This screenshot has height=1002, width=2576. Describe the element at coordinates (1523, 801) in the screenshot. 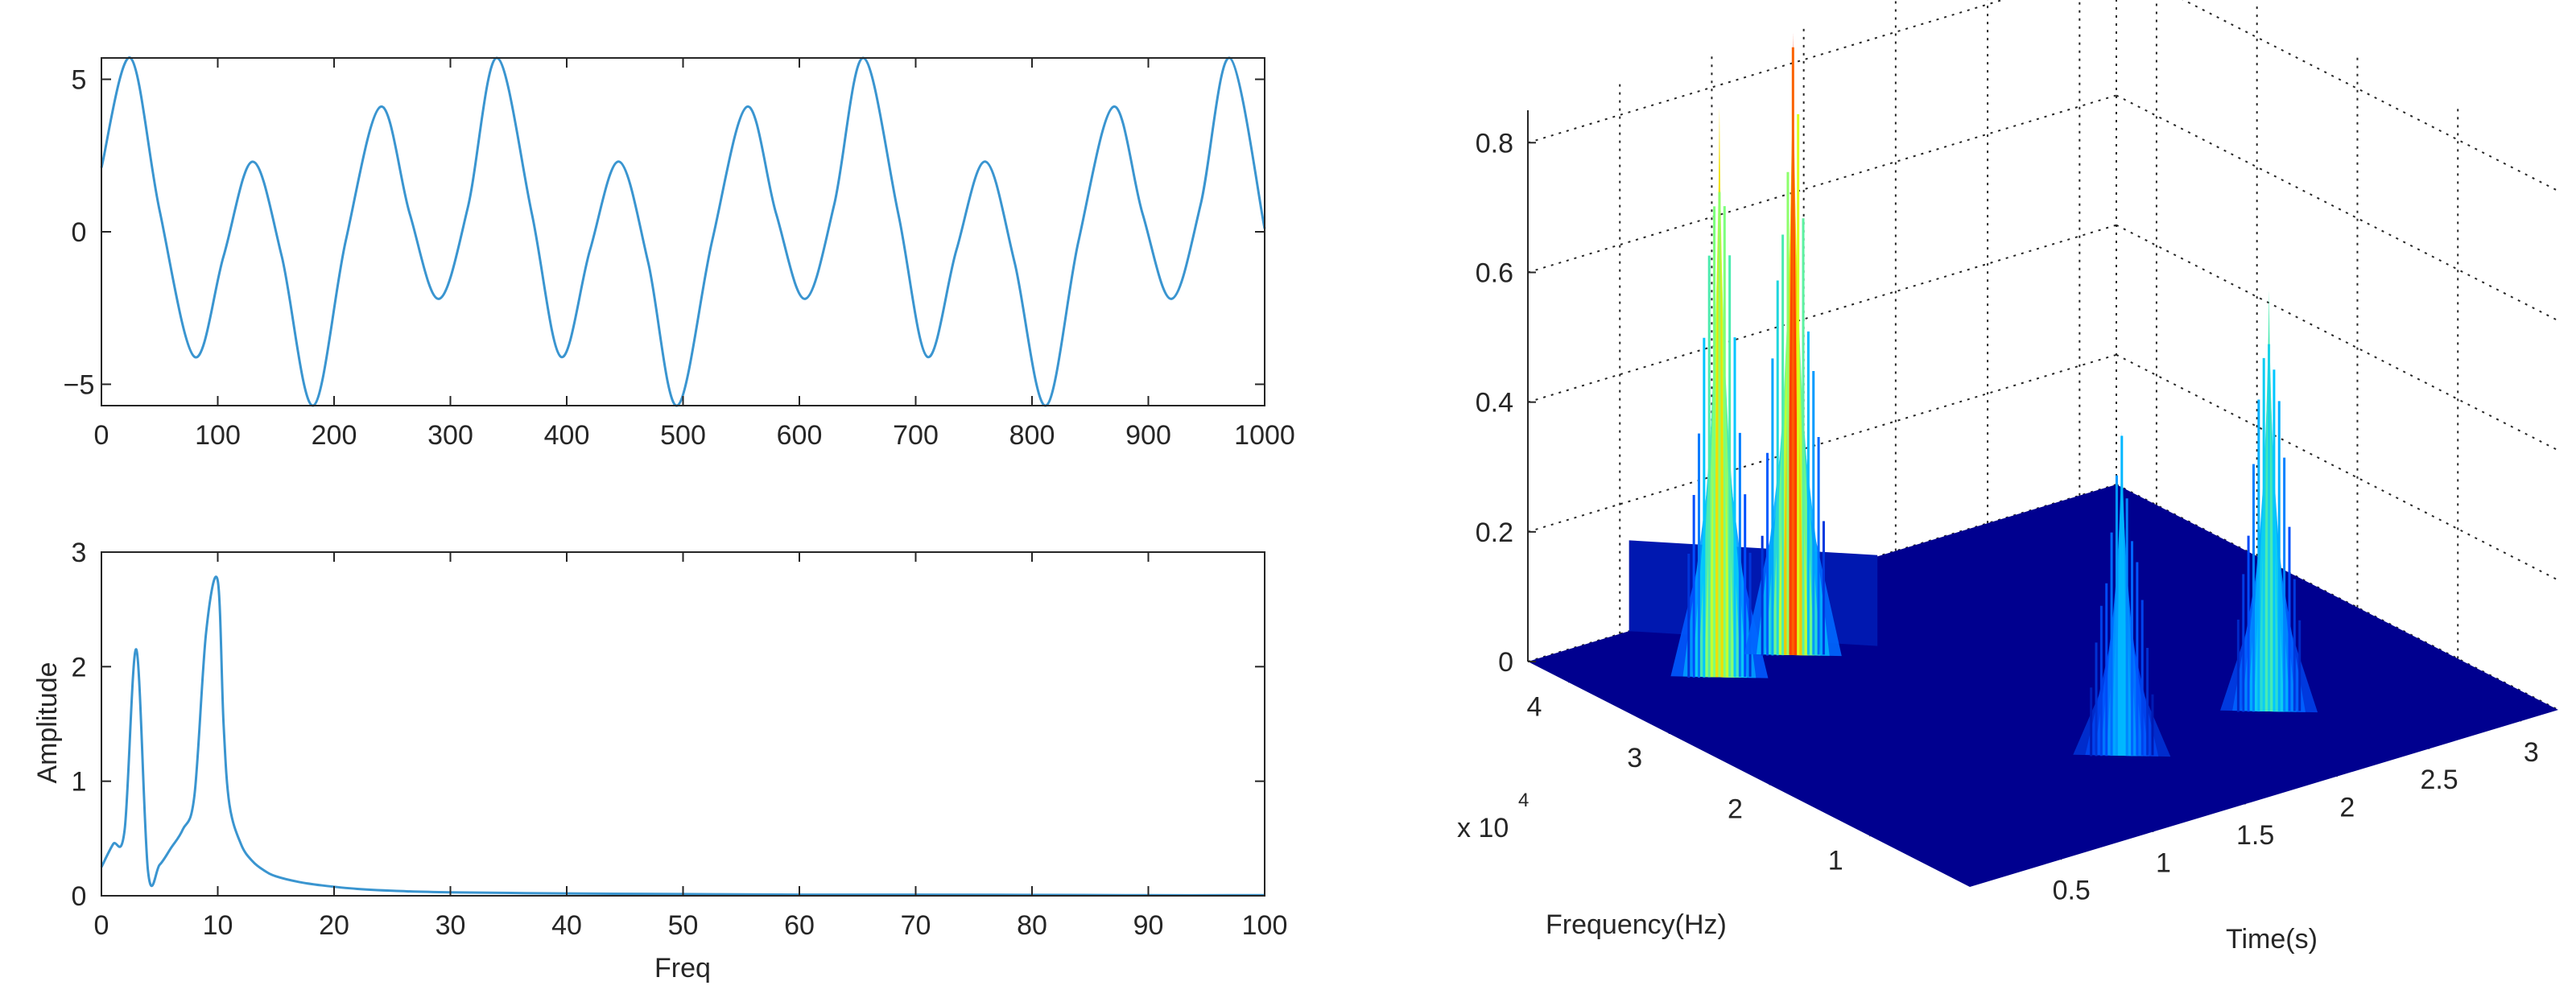

I see `surface-multiplier-exponent: 4` at that location.